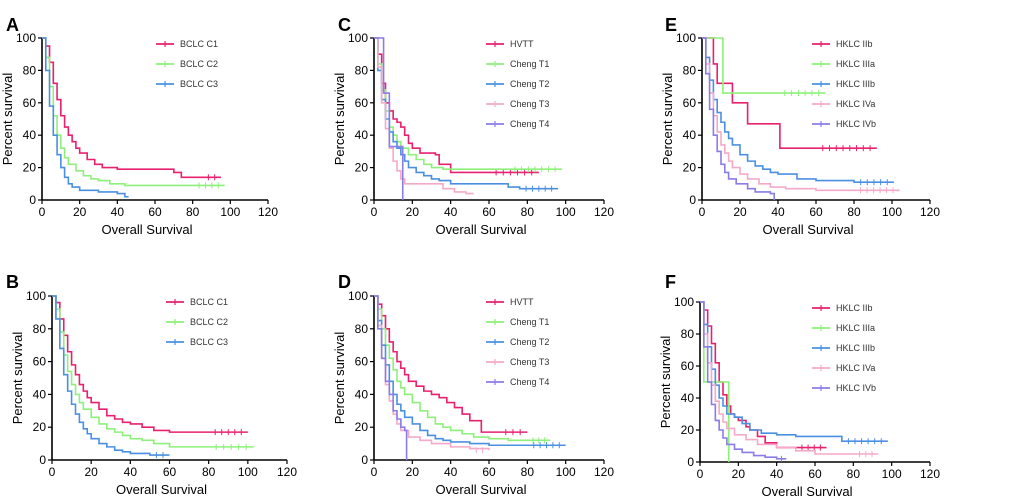  I want to click on panel-label: A, so click(12, 25).